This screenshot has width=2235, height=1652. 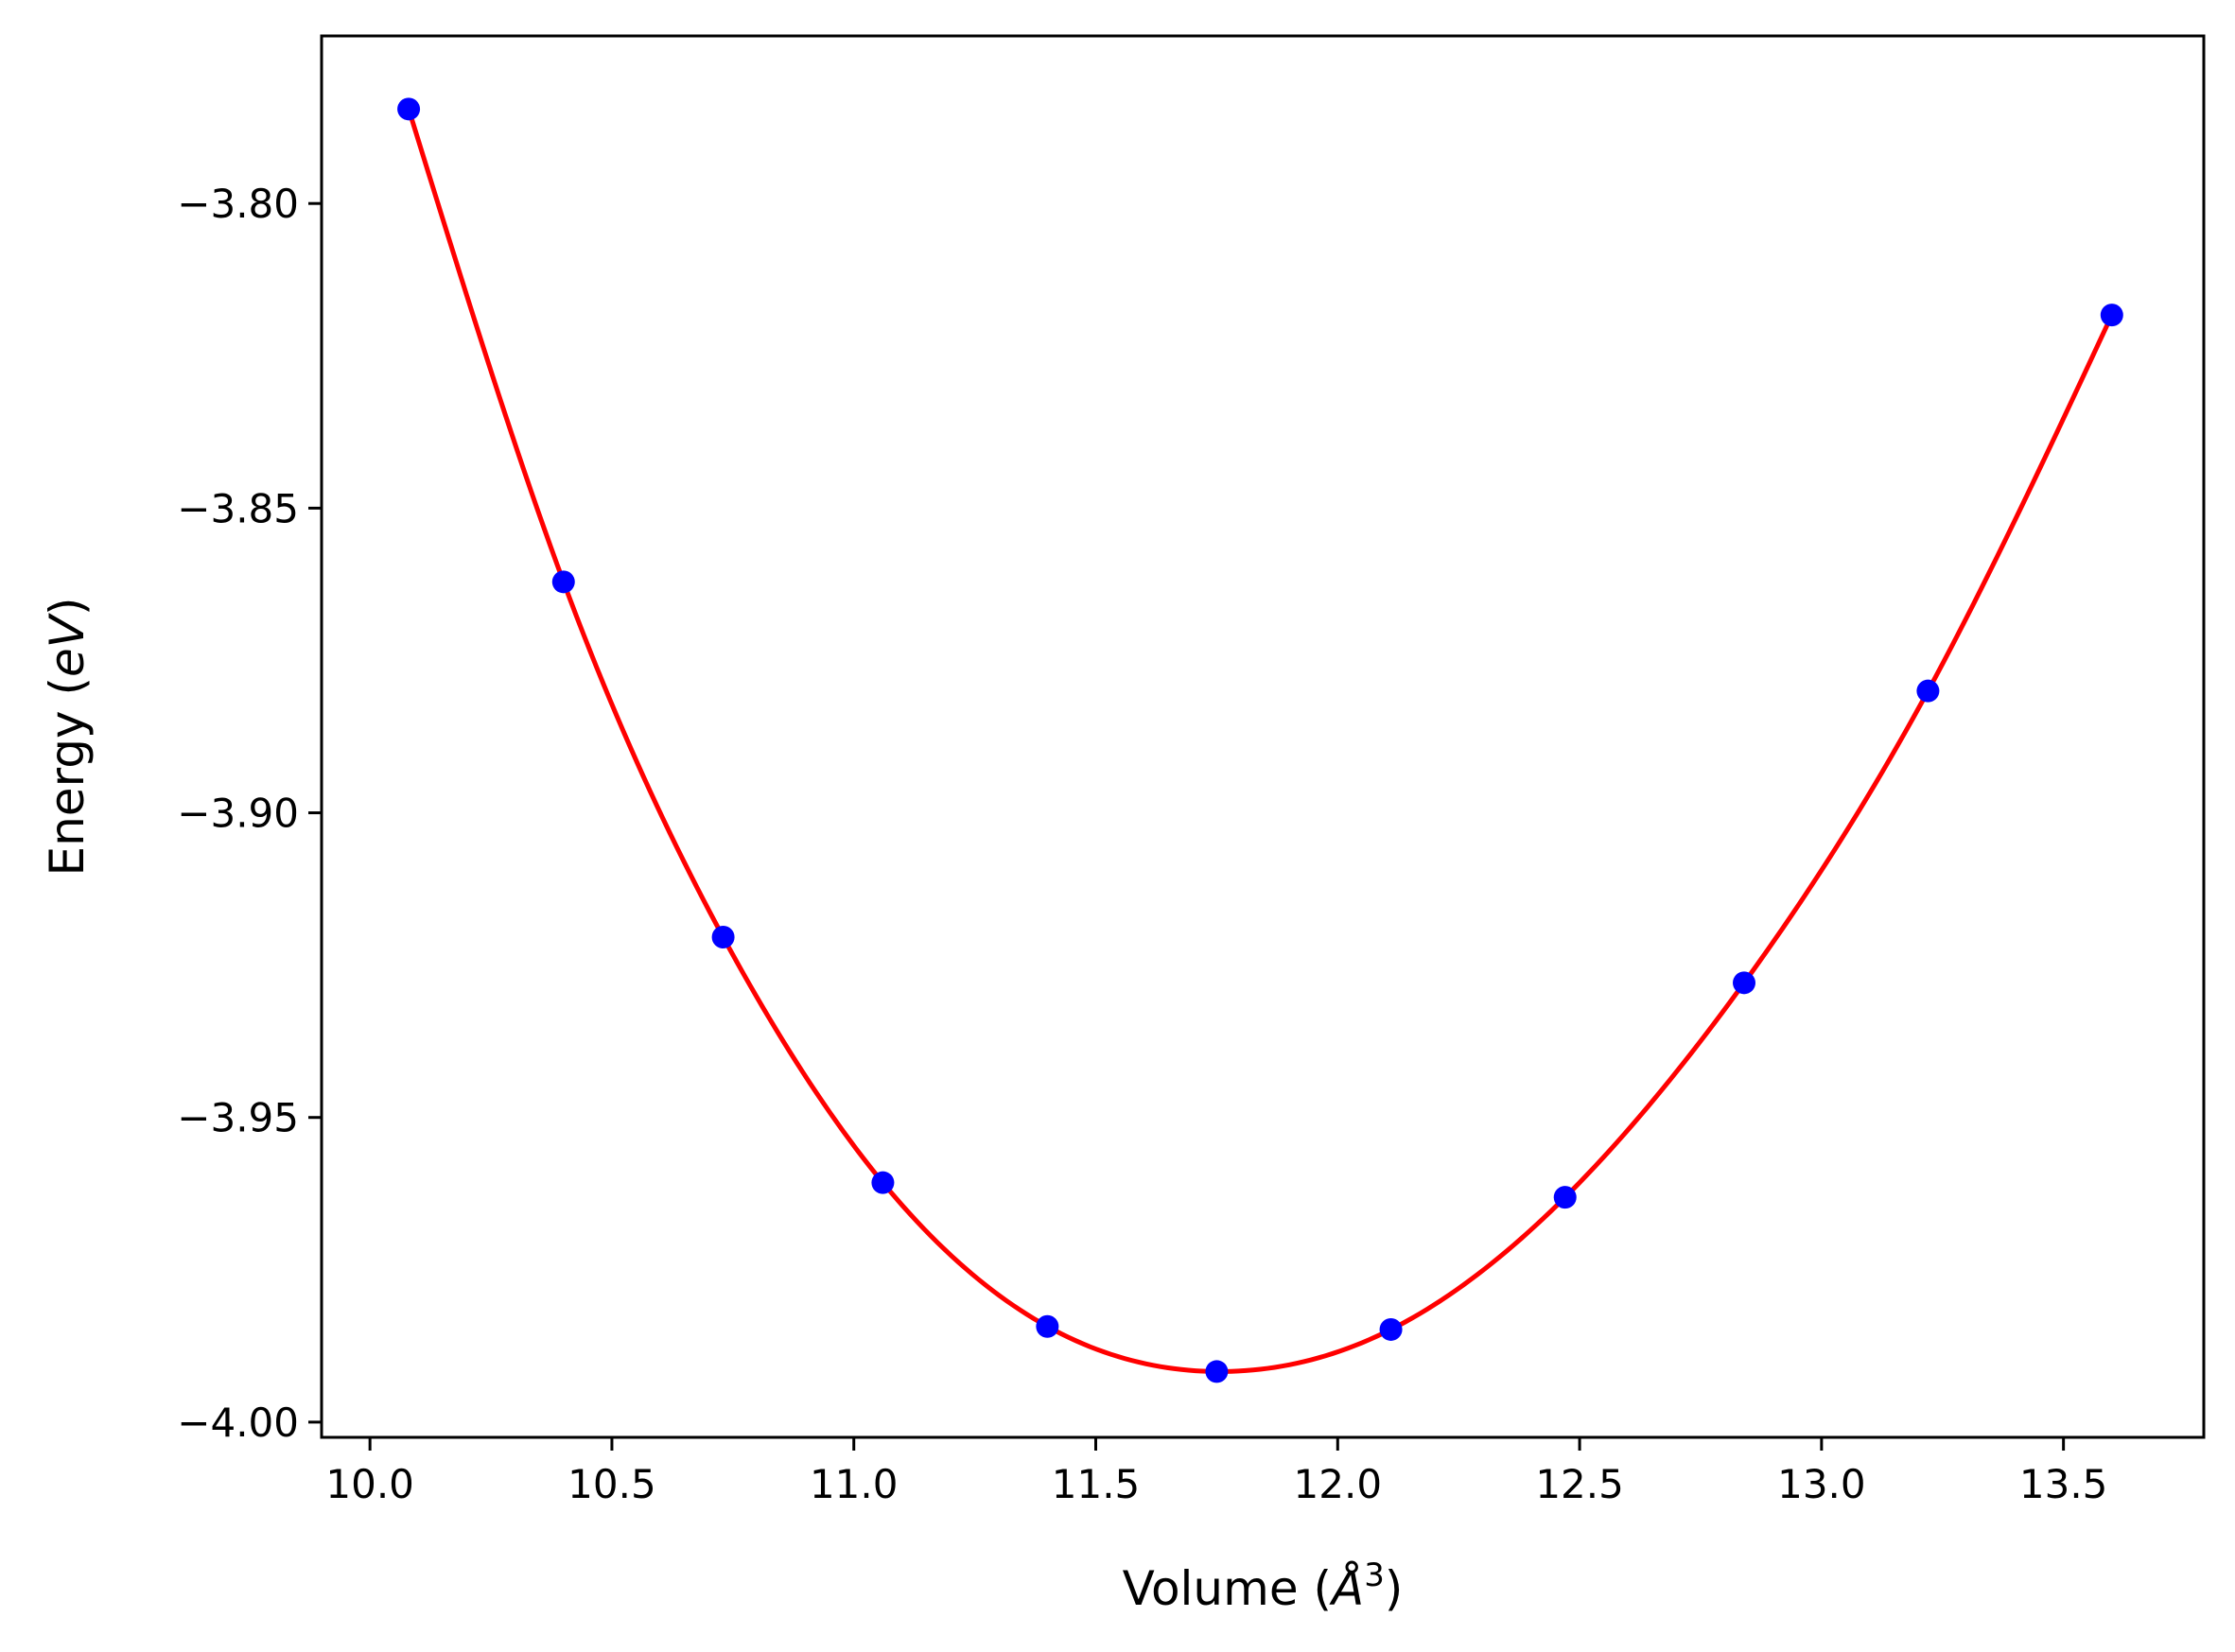 I want to click on y-axis-ticks: −3.80 −3.85 −3.90 −3.95 −4.00, so click(x=249, y=813).